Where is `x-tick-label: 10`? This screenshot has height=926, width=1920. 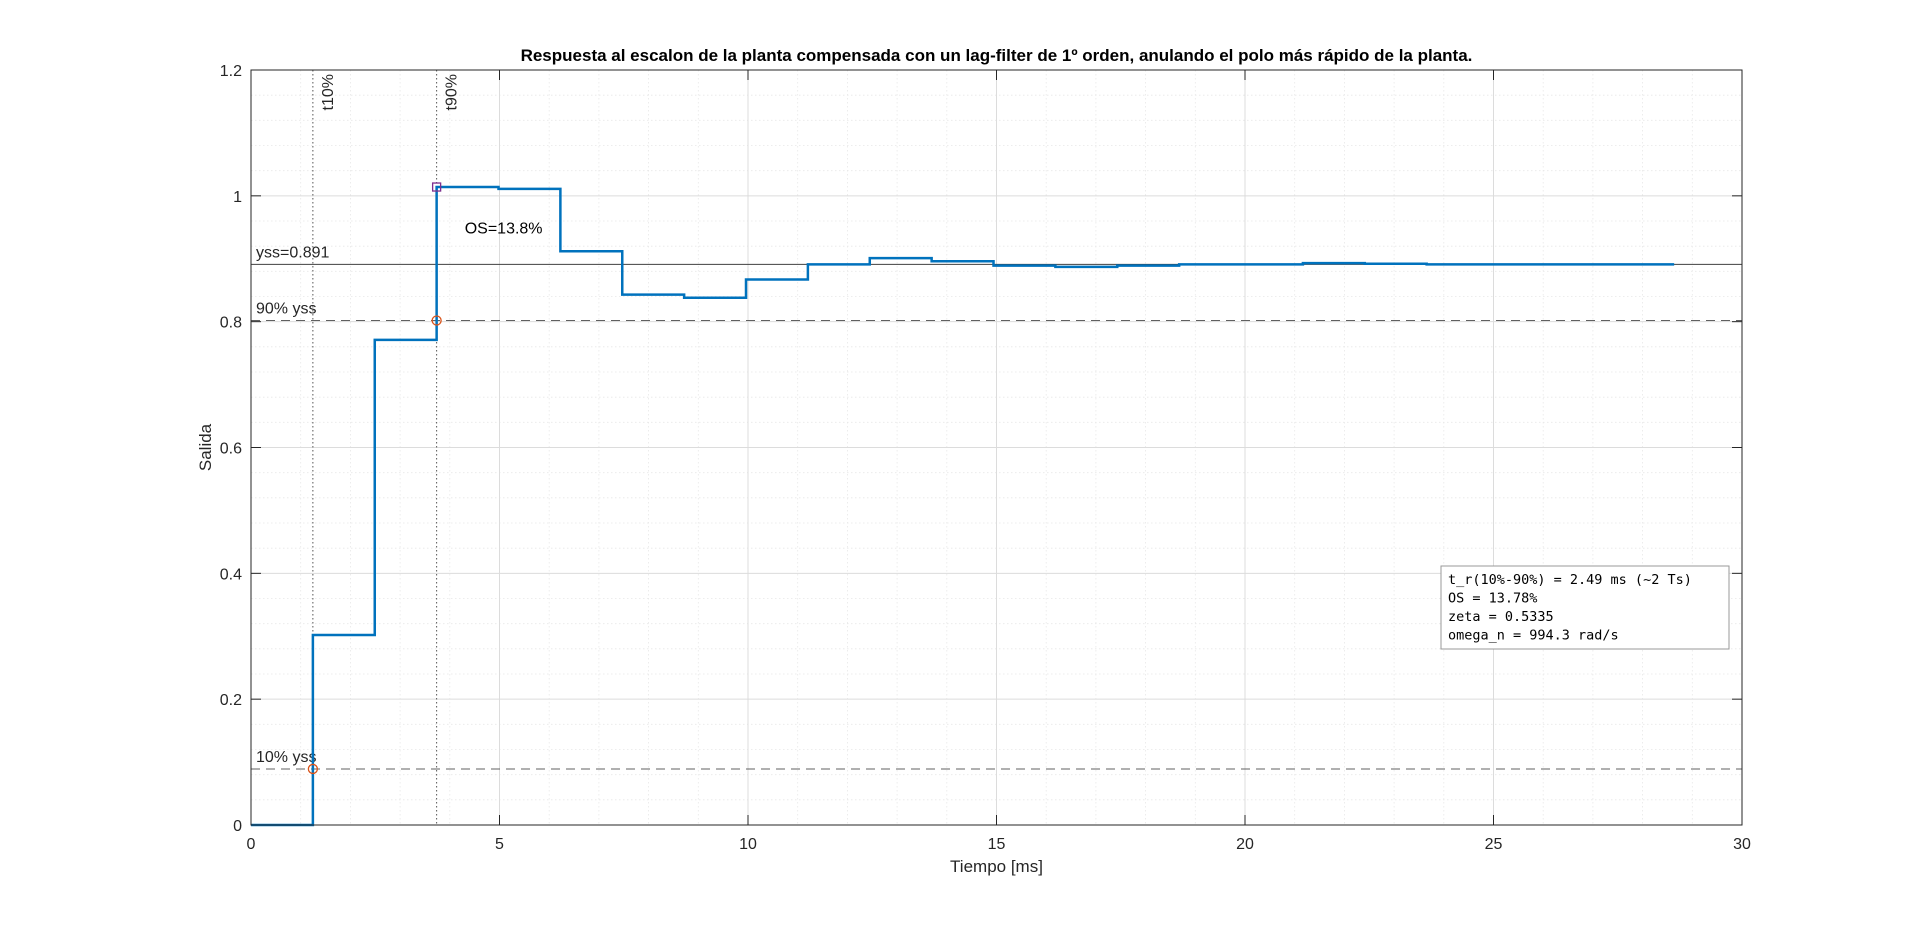 x-tick-label: 10 is located at coordinates (748, 844).